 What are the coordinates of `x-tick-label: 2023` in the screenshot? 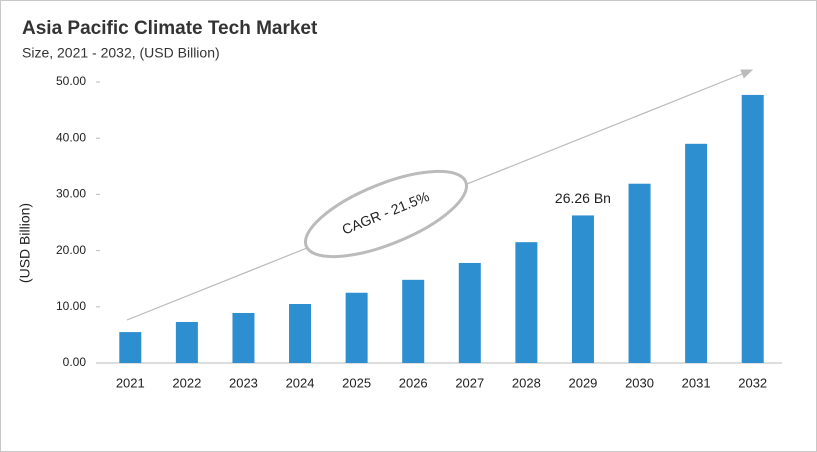 It's located at (243, 382).